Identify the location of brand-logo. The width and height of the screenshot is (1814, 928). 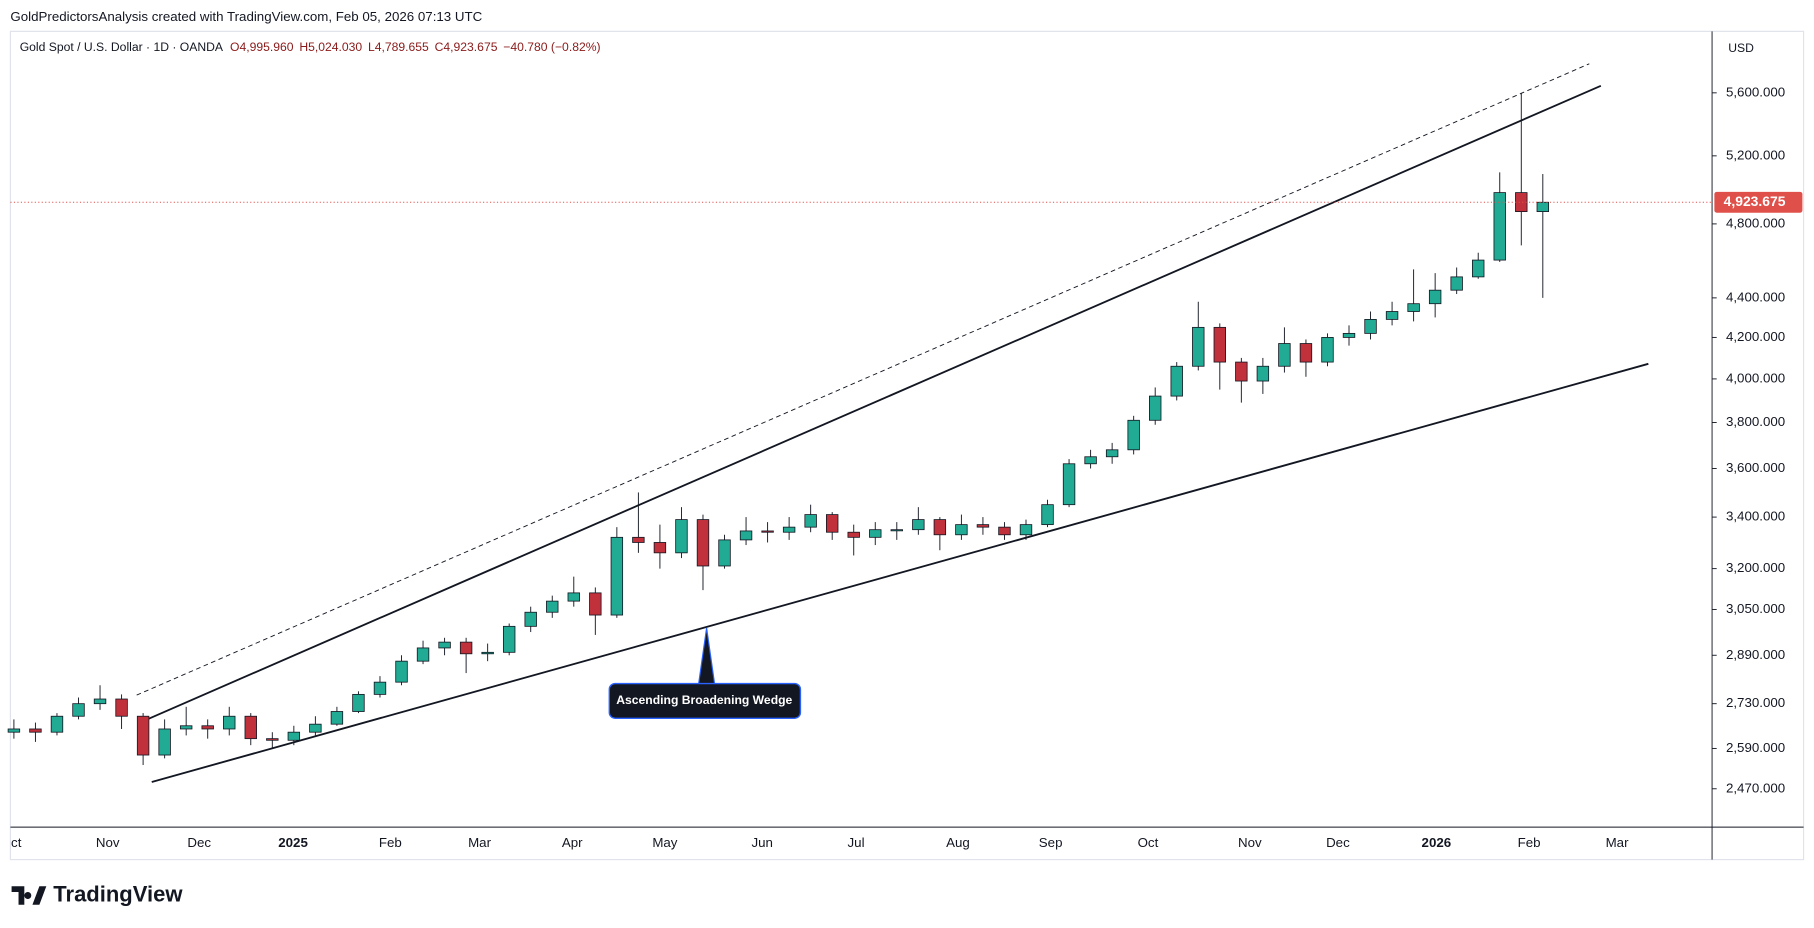
(29, 895).